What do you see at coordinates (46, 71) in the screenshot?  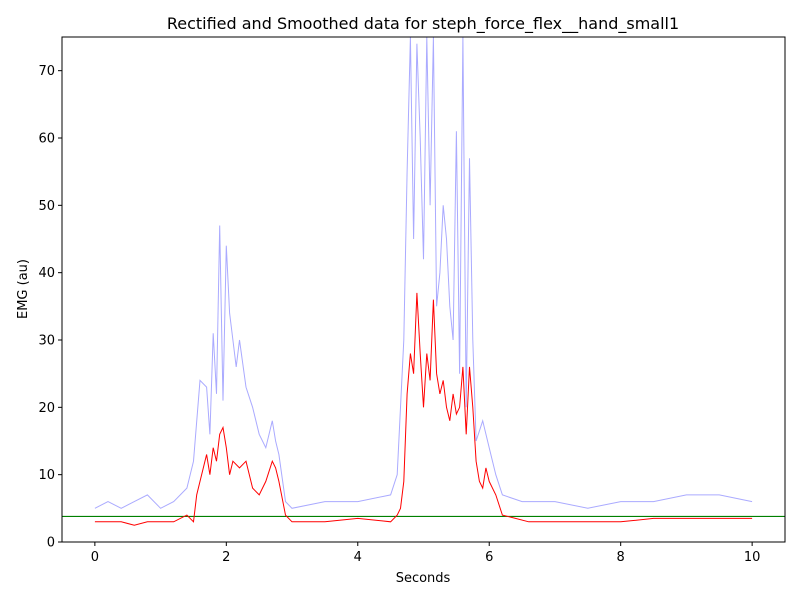 I see `y-tick-label: 70` at bounding box center [46, 71].